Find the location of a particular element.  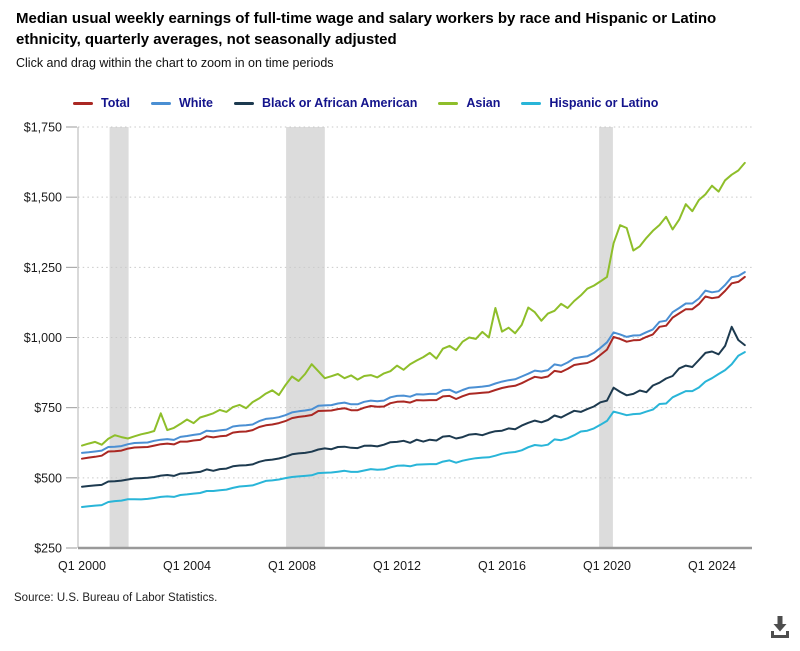

legend-item-asian: Asian is located at coordinates (469, 103).